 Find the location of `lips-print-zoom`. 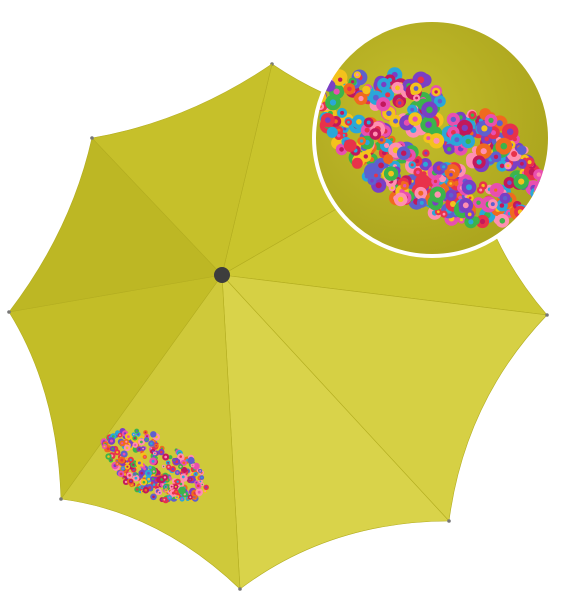

lips-print-zoom is located at coordinates (432, 148).